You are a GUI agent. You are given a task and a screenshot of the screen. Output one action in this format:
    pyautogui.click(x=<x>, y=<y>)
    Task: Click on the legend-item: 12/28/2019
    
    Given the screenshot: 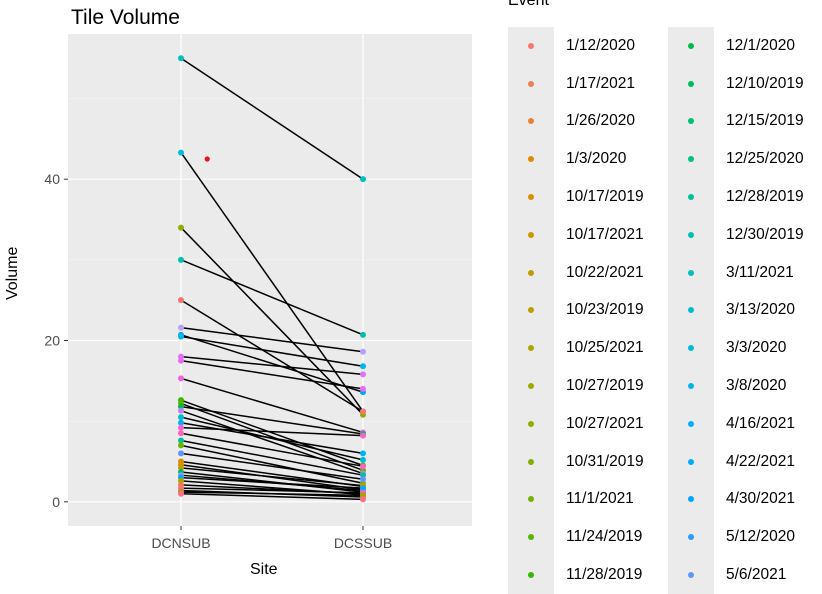 What is the action you would take?
    pyautogui.click(x=745, y=197)
    